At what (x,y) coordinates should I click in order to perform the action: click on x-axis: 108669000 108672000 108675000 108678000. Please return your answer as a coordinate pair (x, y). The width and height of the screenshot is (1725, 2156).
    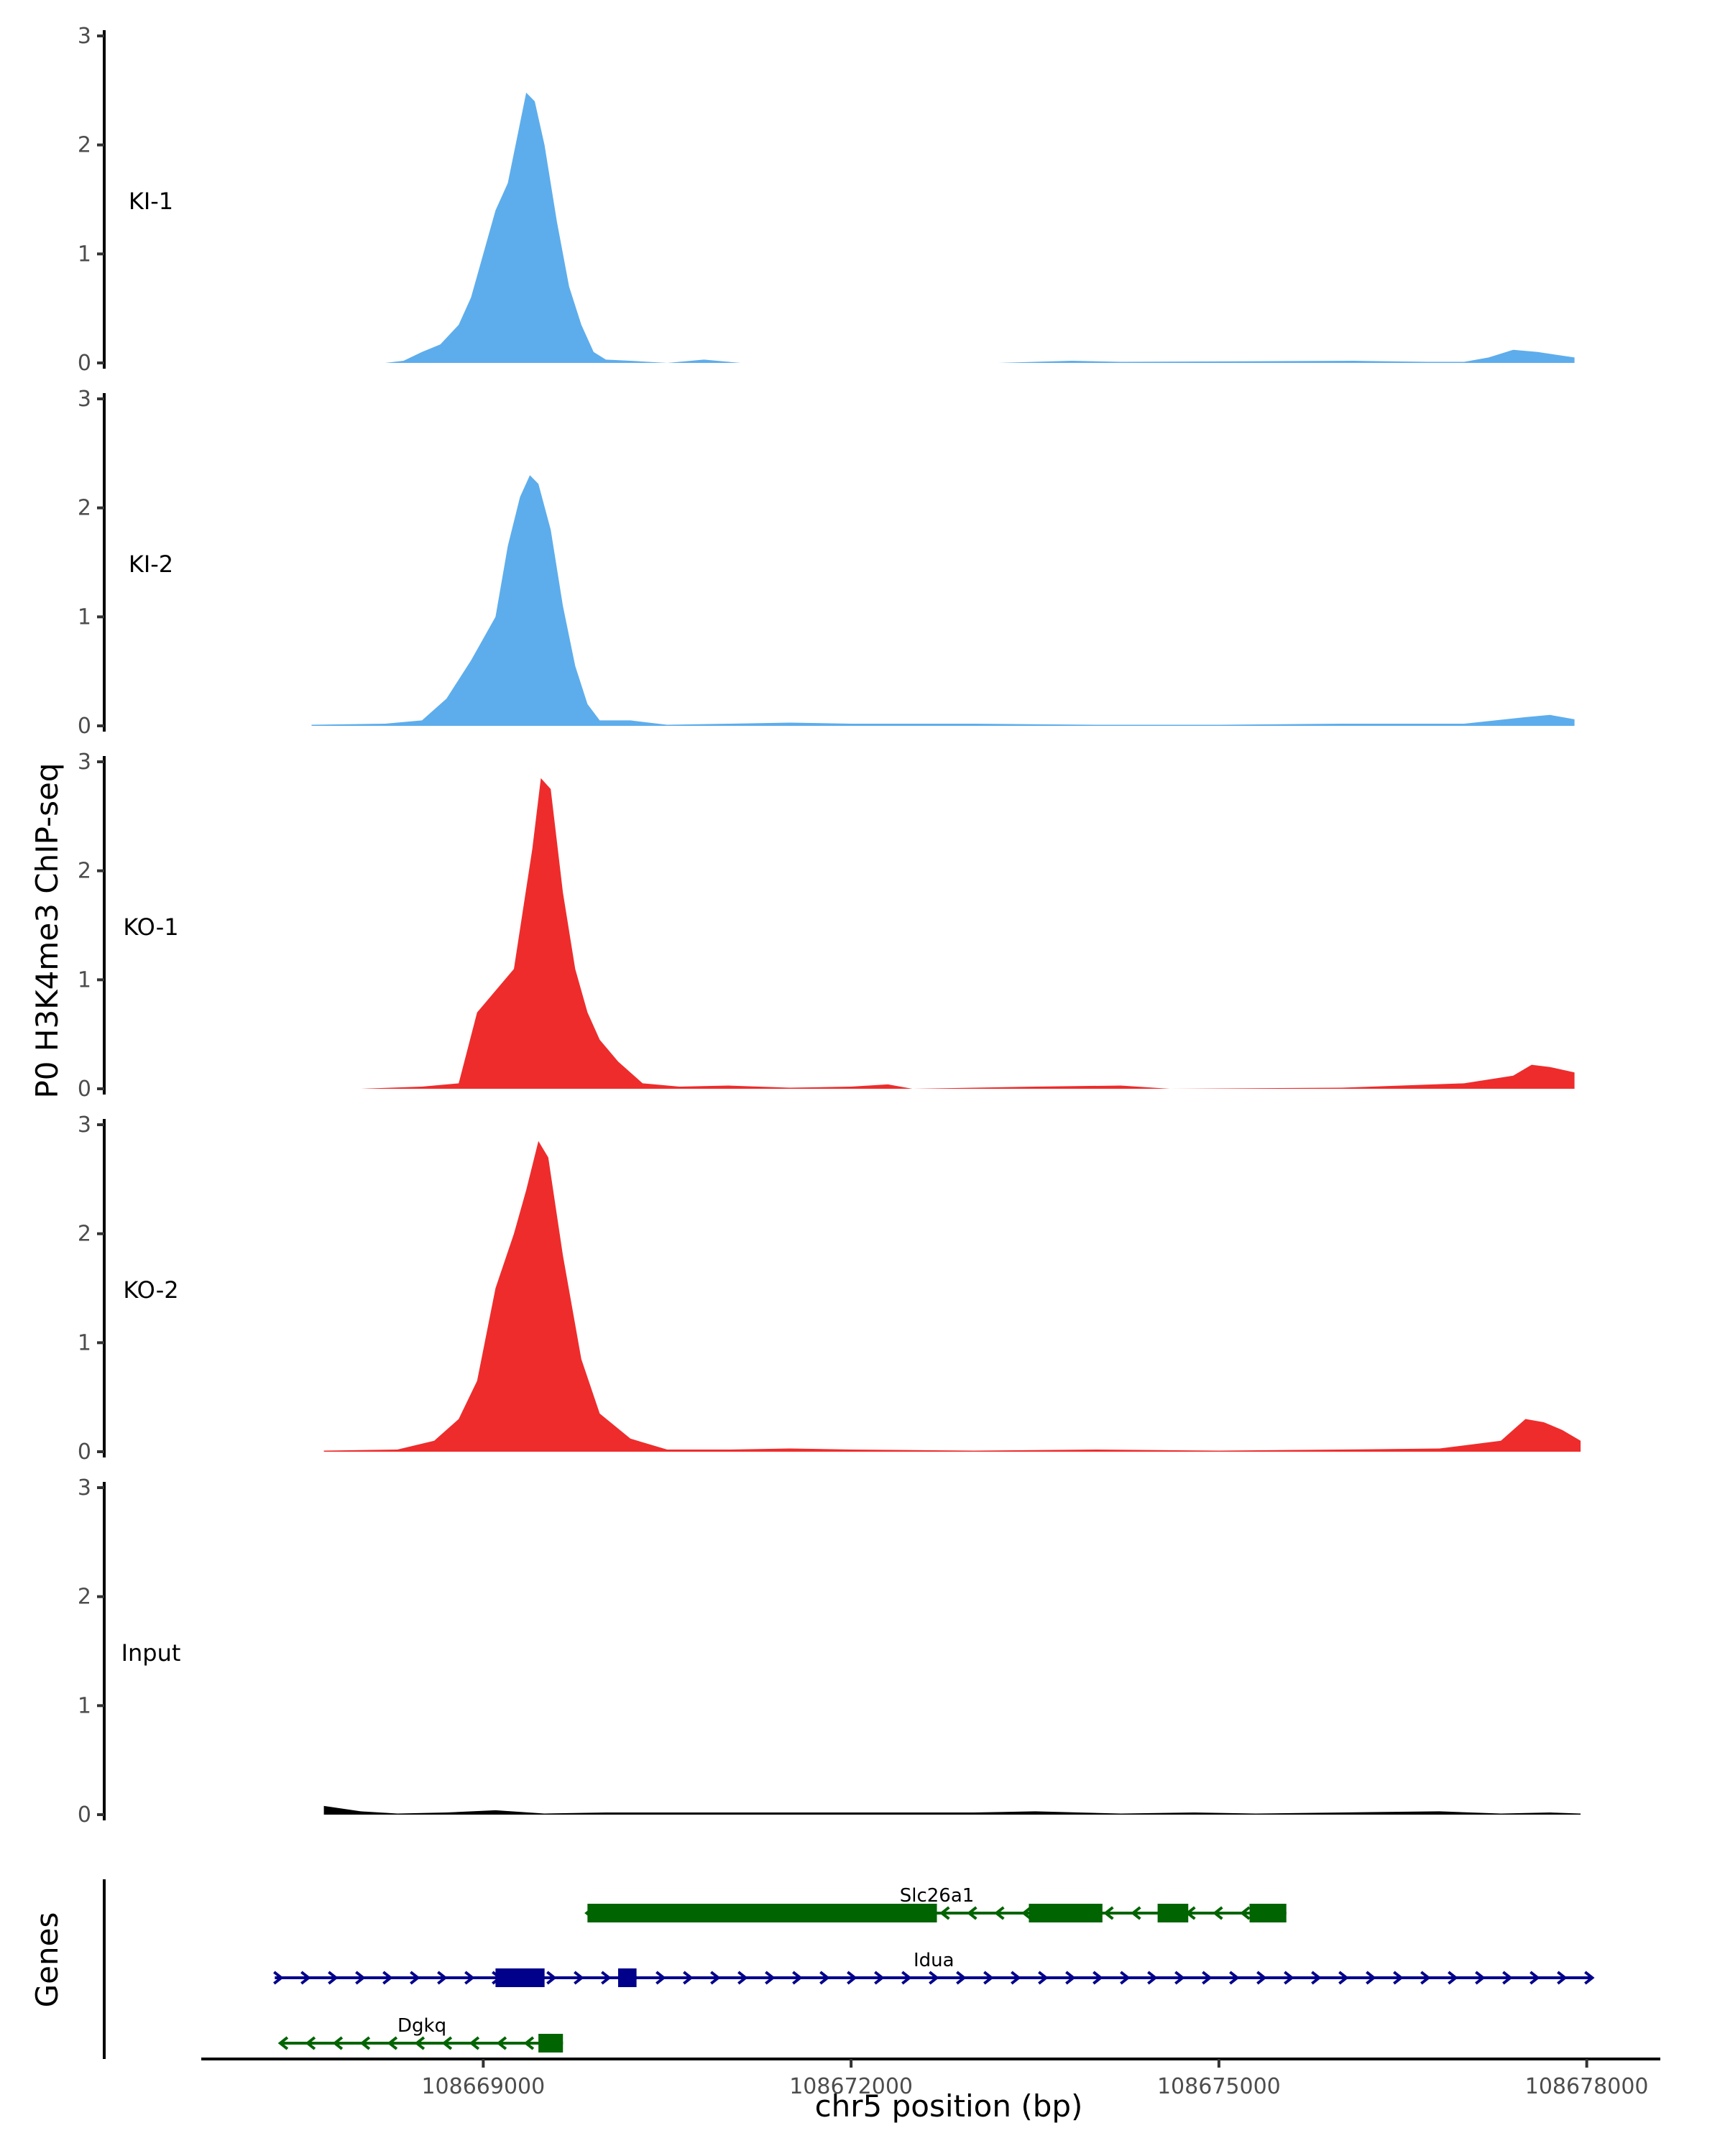
    Looking at the image, I should click on (930, 2078).